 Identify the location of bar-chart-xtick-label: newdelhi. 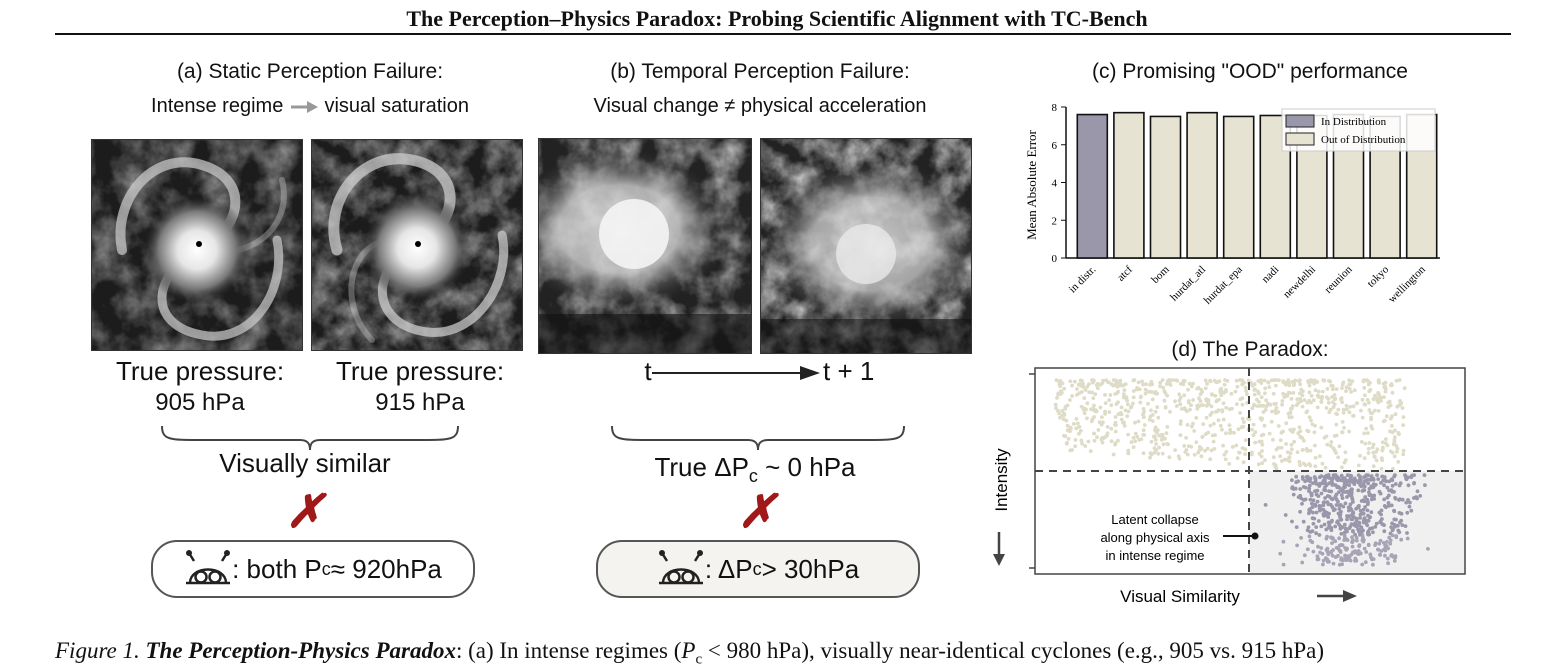
(1299, 282).